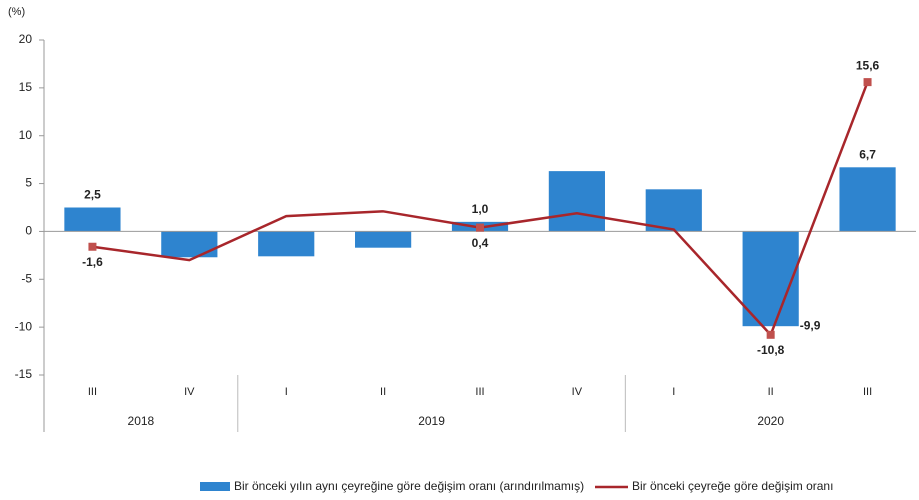 The image size is (919, 500). Describe the element at coordinates (431, 421) in the screenshot. I see `group-label: 2019` at that location.